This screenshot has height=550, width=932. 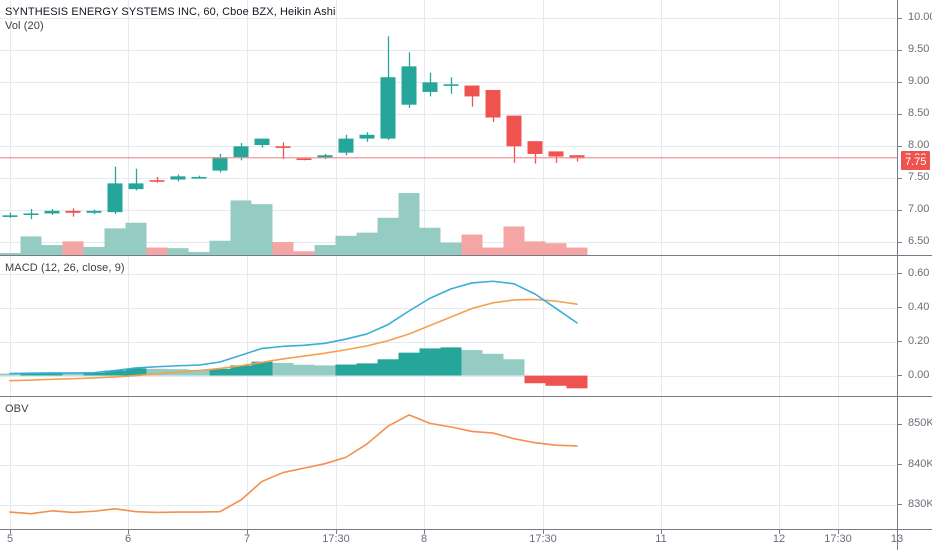 I want to click on price-axis-tick: 10.00, so click(x=920, y=17).